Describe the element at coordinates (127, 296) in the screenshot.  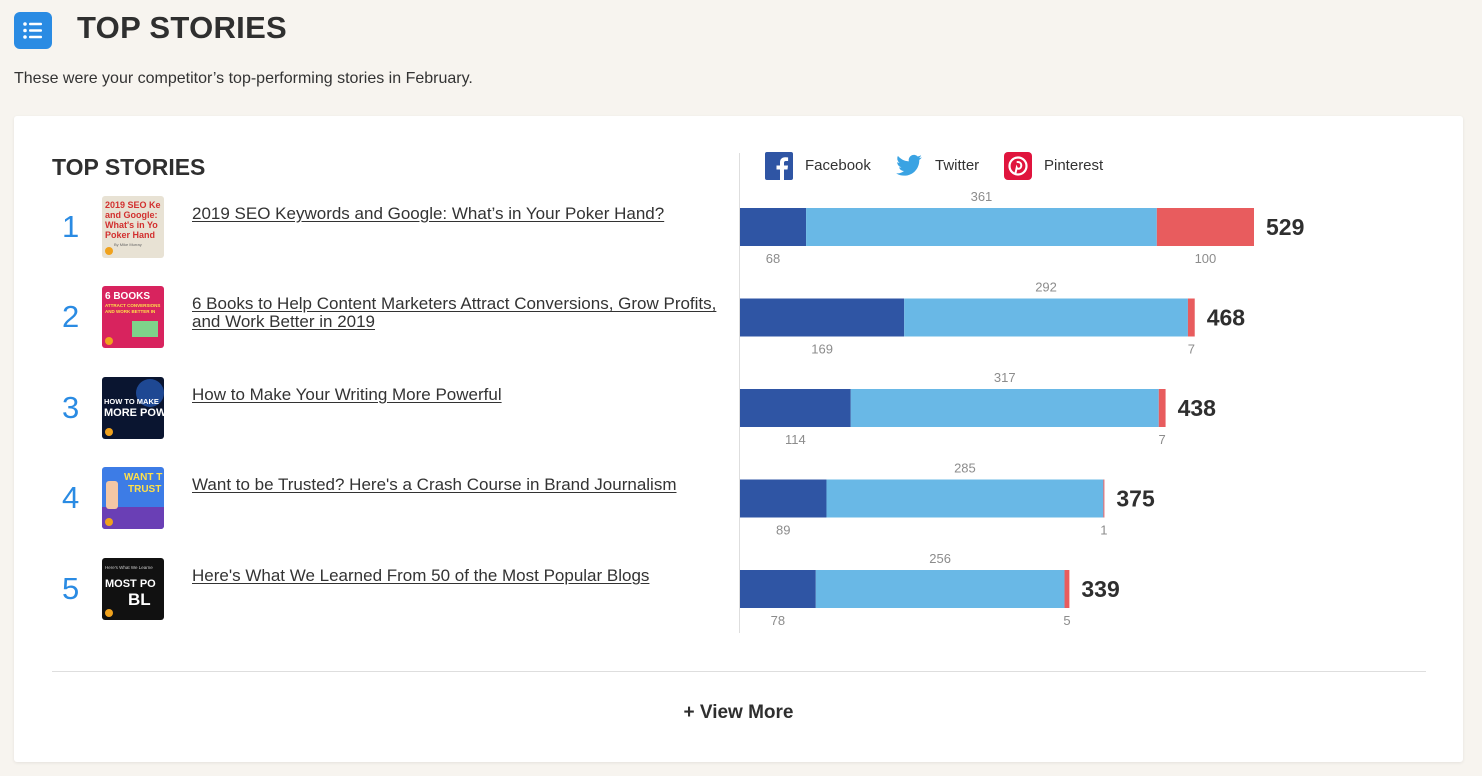
I see `svg-text: 6 BOOKS` at that location.